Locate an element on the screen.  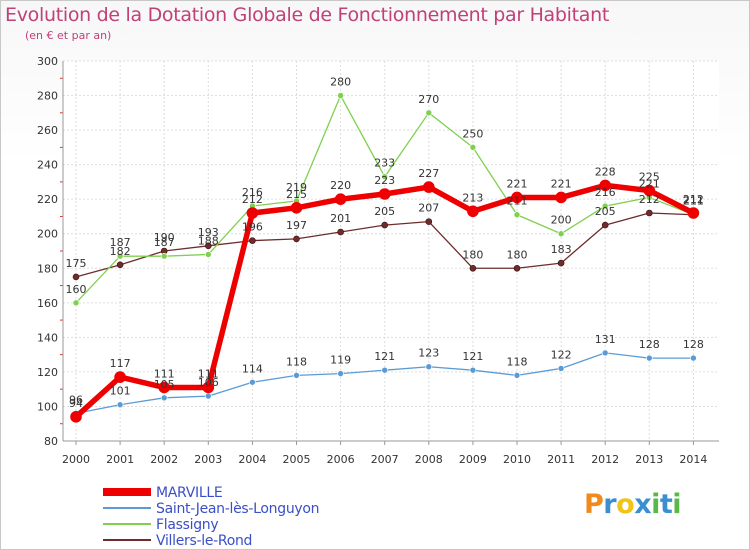
data-label-villers: 205 is located at coordinates (605, 211).